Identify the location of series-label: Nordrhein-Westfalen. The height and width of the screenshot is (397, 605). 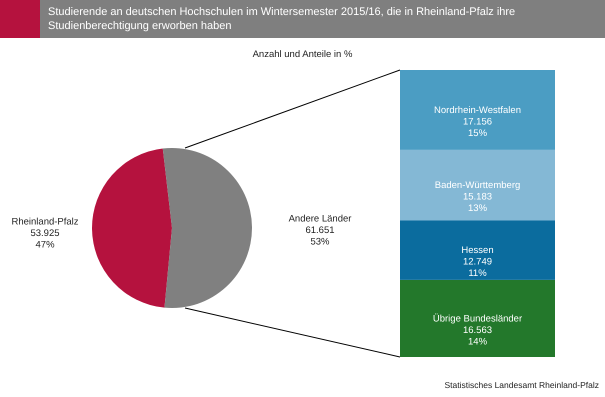
(477, 110).